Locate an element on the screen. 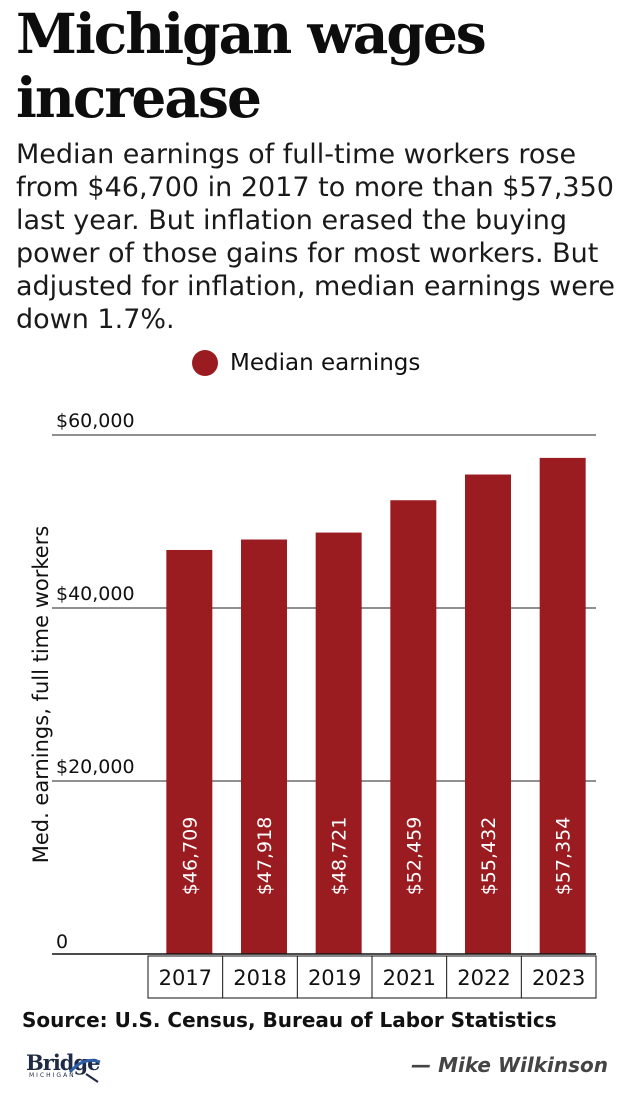 This screenshot has width=638, height=1096. y-tick-label: $20,000 is located at coordinates (95, 767).